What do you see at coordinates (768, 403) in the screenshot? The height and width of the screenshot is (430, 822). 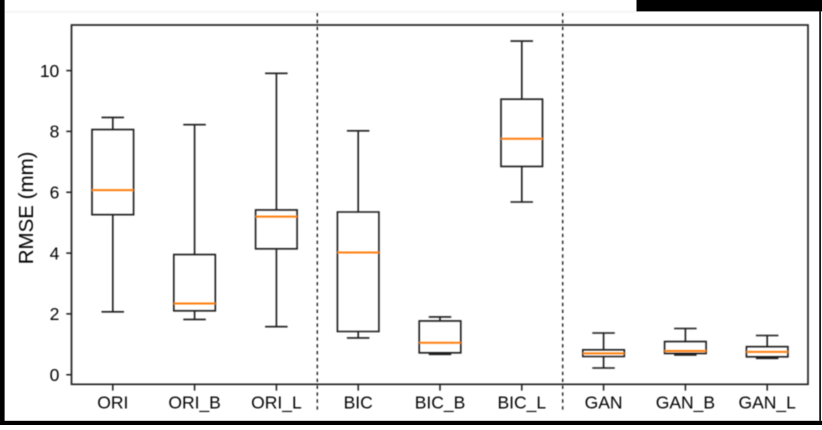 I see `svg-text: GAN_L` at bounding box center [768, 403].